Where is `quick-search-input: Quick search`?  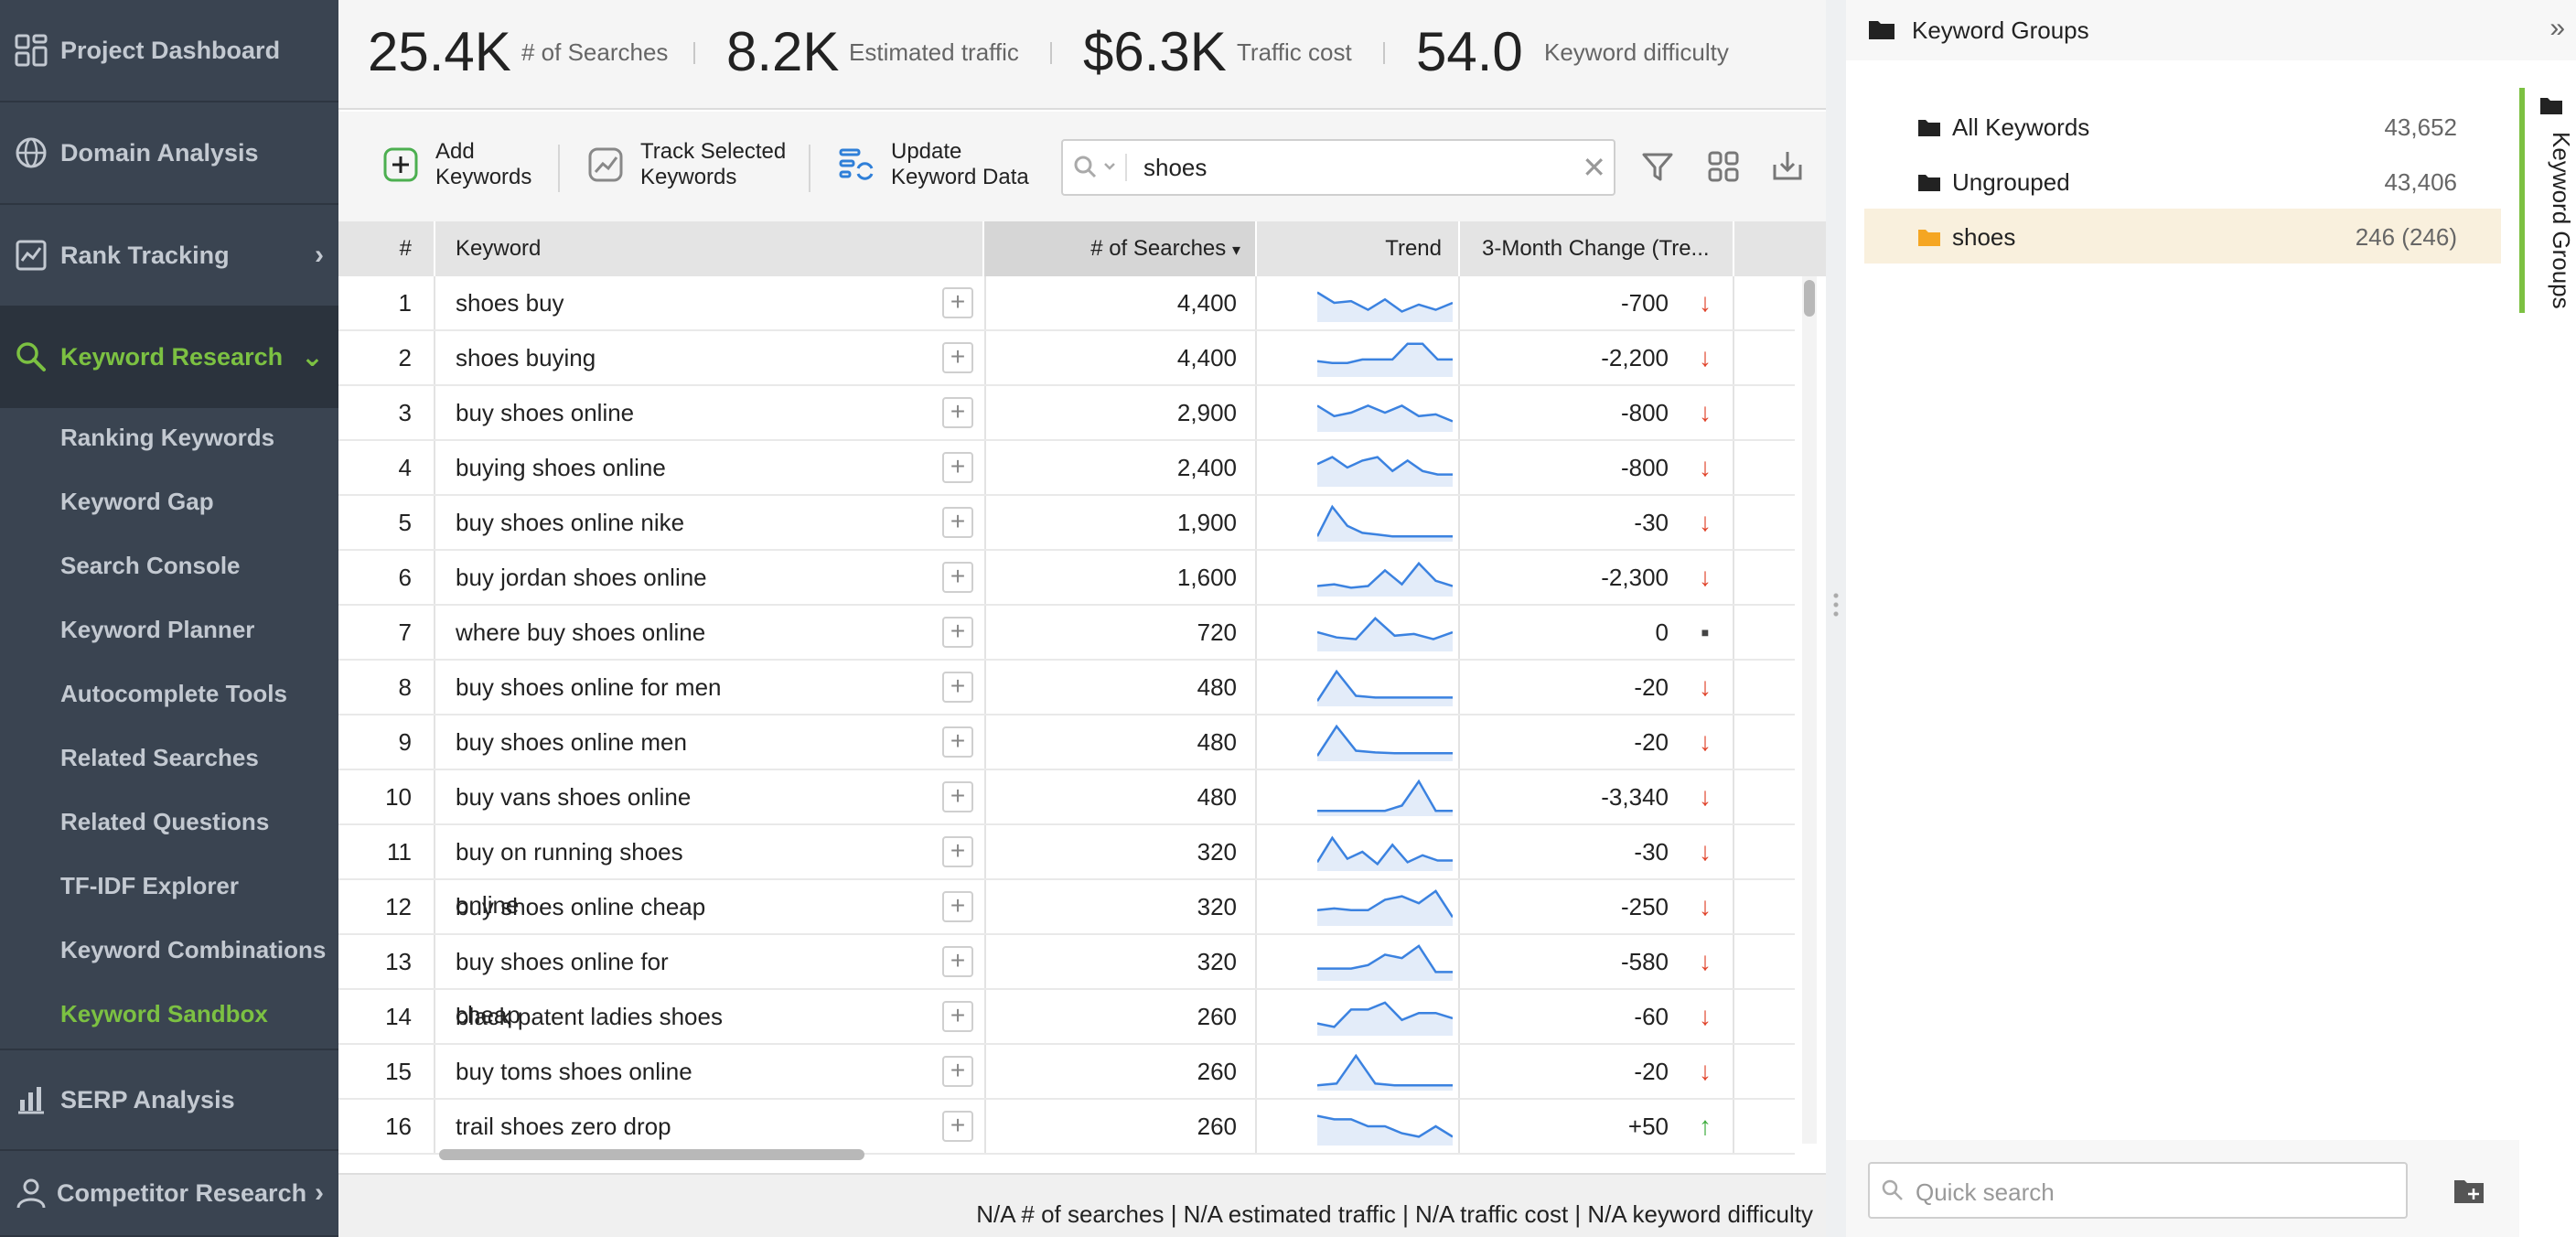 quick-search-input: Quick search is located at coordinates (2138, 1190).